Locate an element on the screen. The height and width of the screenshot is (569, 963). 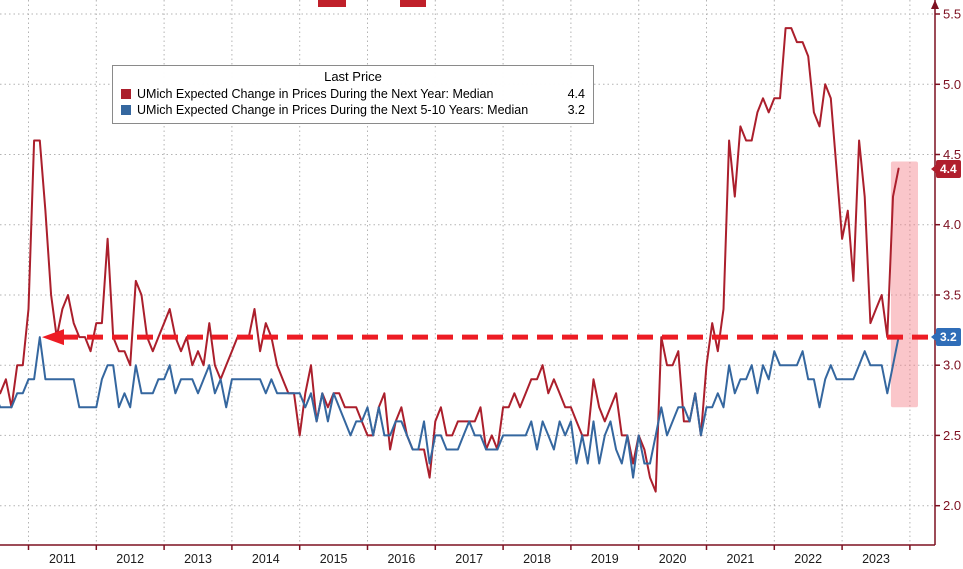
svg-text: 2020 is located at coordinates (673, 559).